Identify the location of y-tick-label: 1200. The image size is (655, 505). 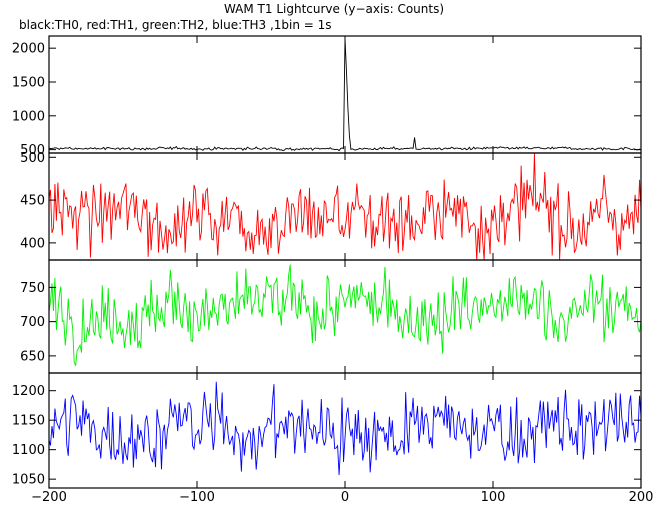
(28, 391).